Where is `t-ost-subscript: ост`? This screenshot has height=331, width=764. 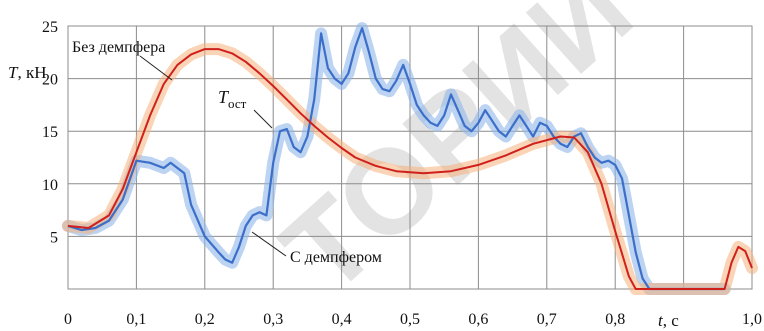 t-ost-subscript: ост is located at coordinates (237, 103).